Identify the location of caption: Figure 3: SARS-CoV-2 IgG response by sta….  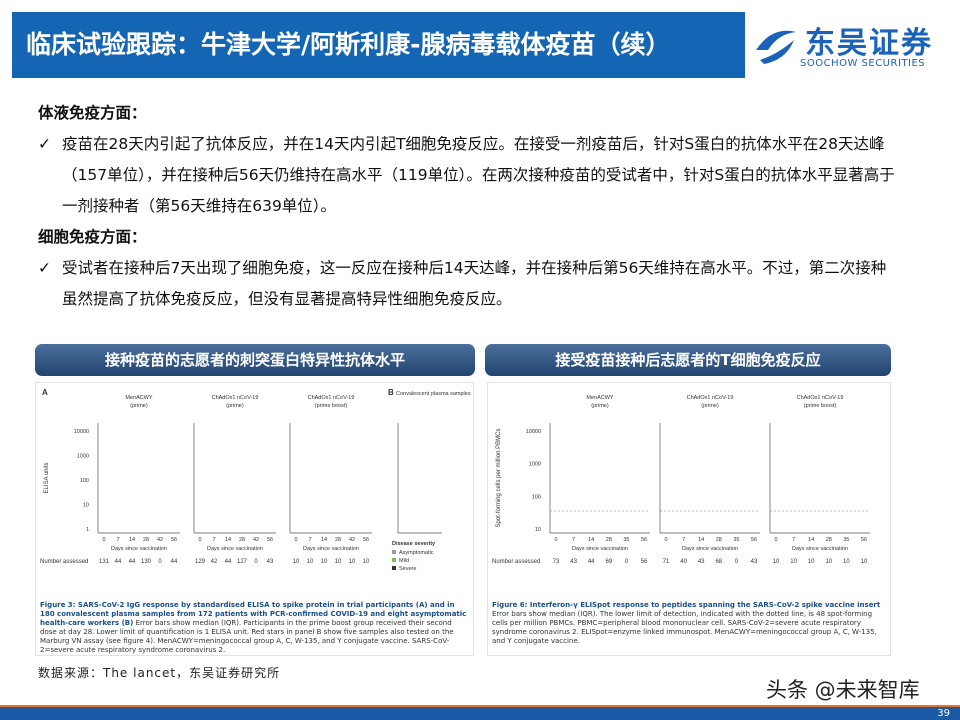
(254, 628).